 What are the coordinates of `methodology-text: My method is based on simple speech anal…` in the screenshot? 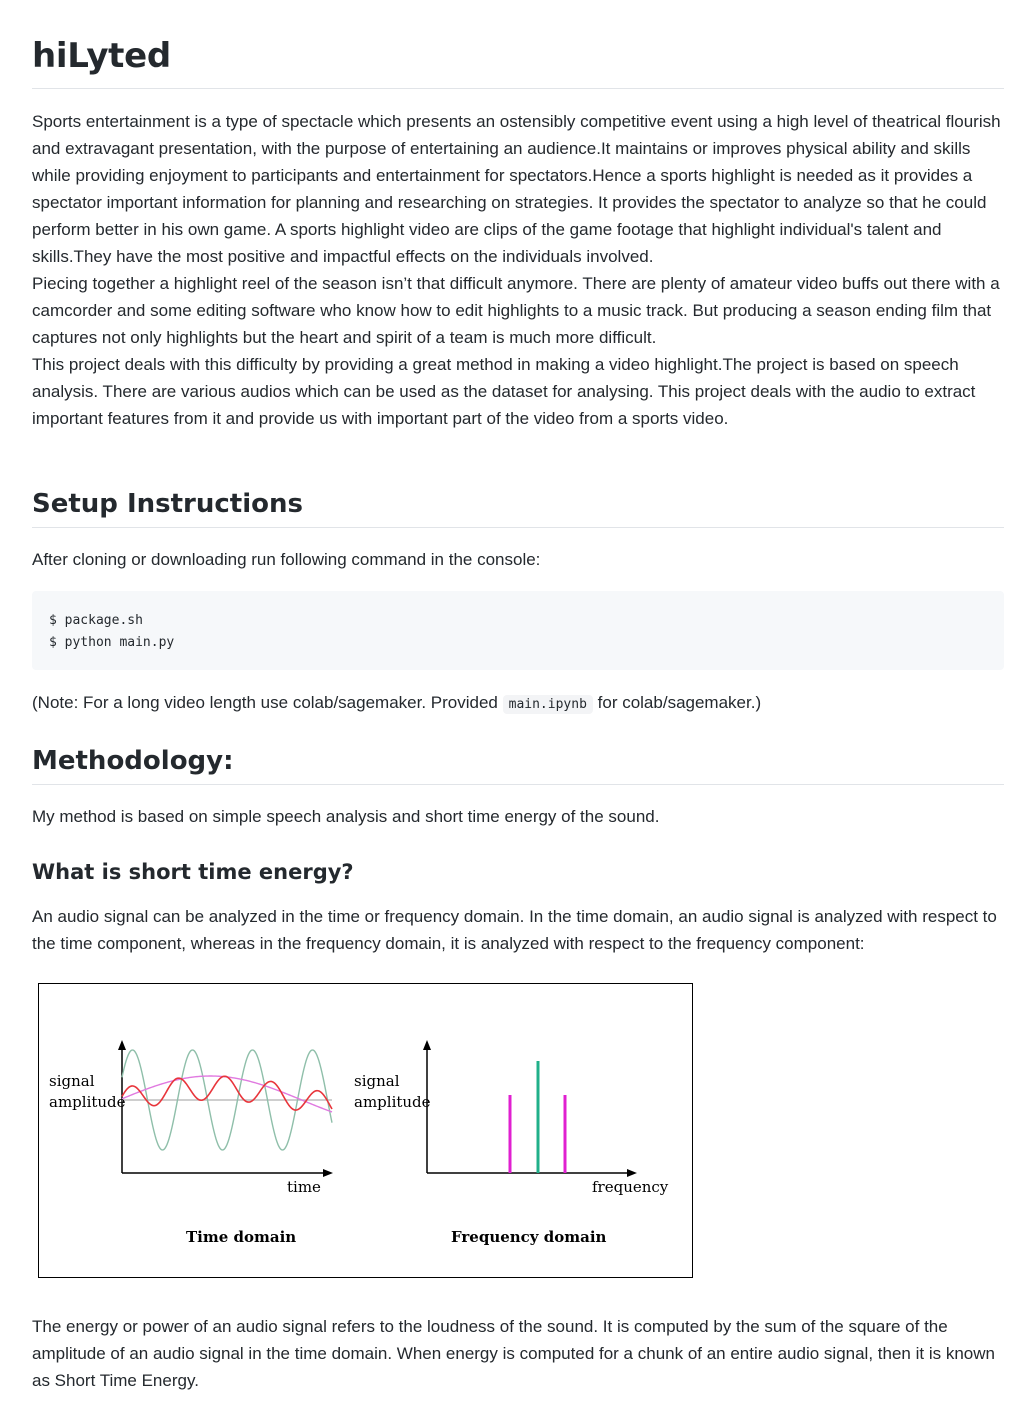 It's located at (346, 816).